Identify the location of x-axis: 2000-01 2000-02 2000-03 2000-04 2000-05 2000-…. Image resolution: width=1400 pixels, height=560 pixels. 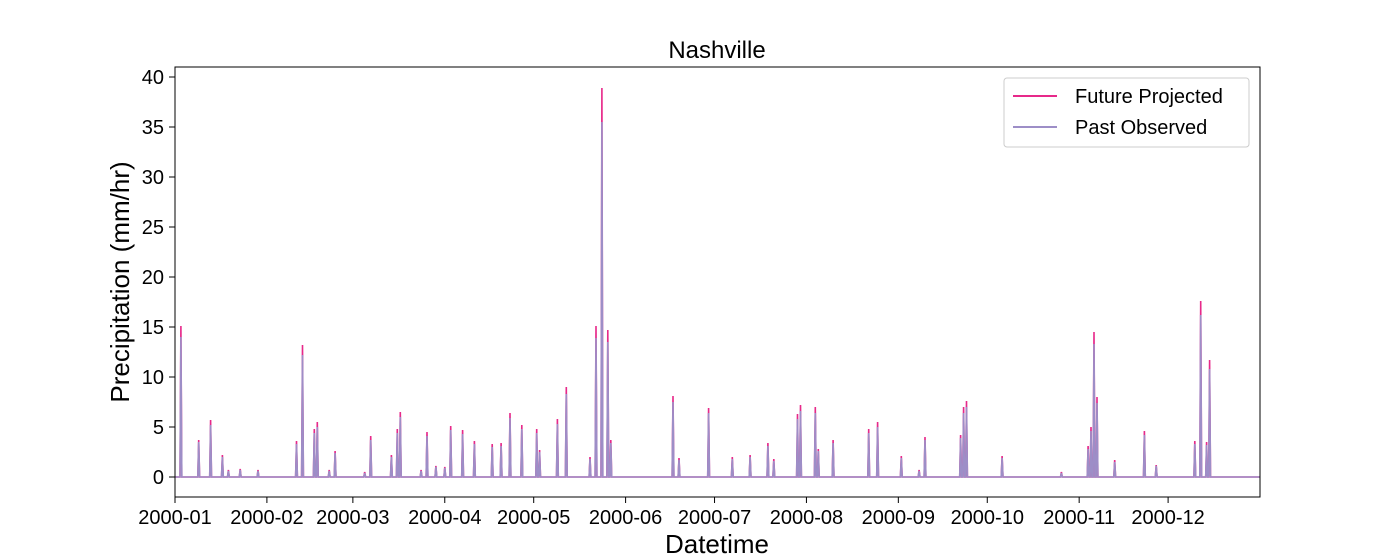
(671, 513).